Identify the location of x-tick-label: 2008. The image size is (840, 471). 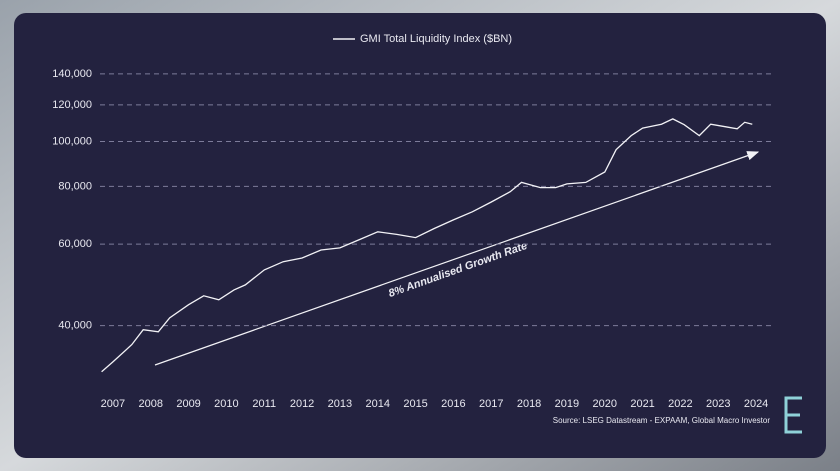
(151, 404).